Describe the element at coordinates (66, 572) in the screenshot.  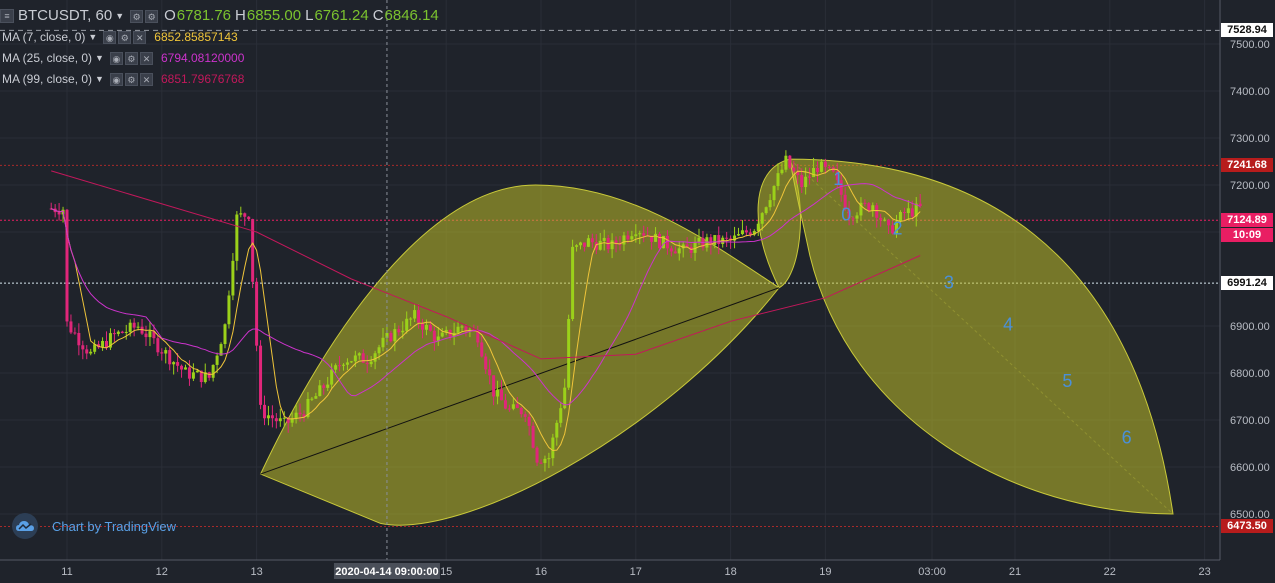
I see `time-tick-label: 11` at that location.